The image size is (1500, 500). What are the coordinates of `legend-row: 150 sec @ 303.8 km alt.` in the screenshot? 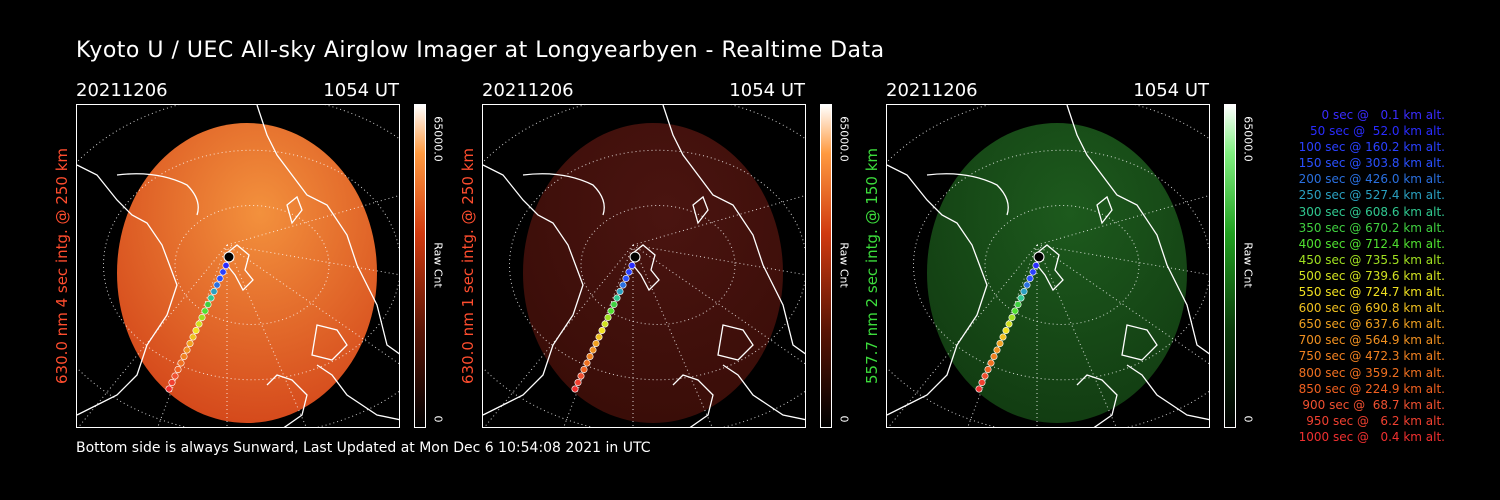 It's located at (1371, 163).